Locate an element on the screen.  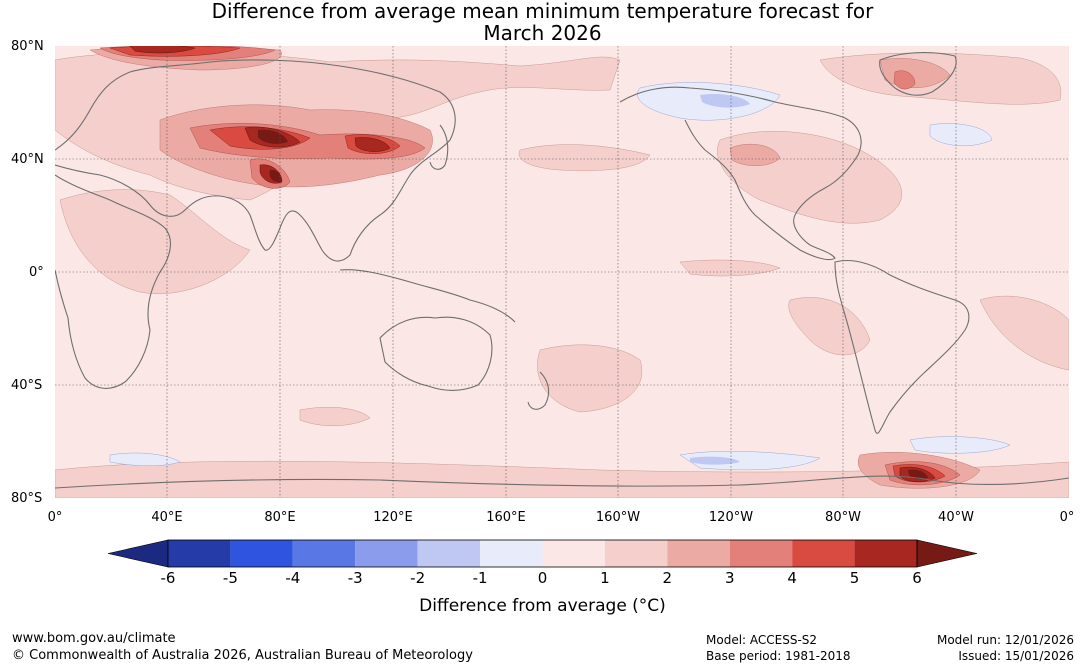
colorbar-tick: 0 is located at coordinates (542, 578).